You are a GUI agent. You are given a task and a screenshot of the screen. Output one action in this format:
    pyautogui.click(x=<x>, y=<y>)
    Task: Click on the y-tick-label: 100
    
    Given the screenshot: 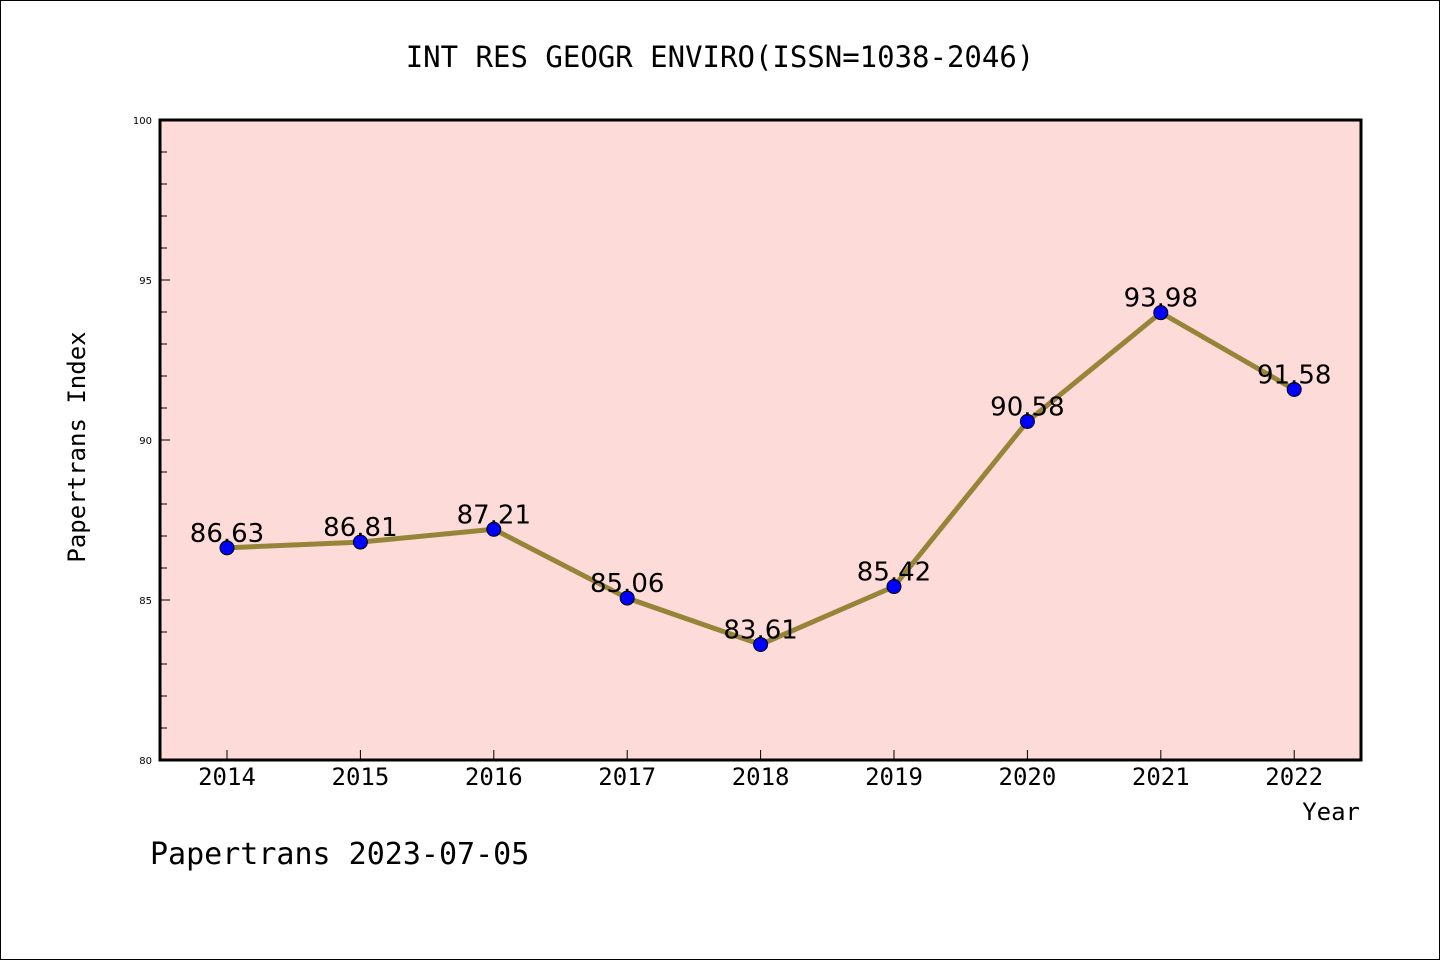 What is the action you would take?
    pyautogui.click(x=142, y=121)
    